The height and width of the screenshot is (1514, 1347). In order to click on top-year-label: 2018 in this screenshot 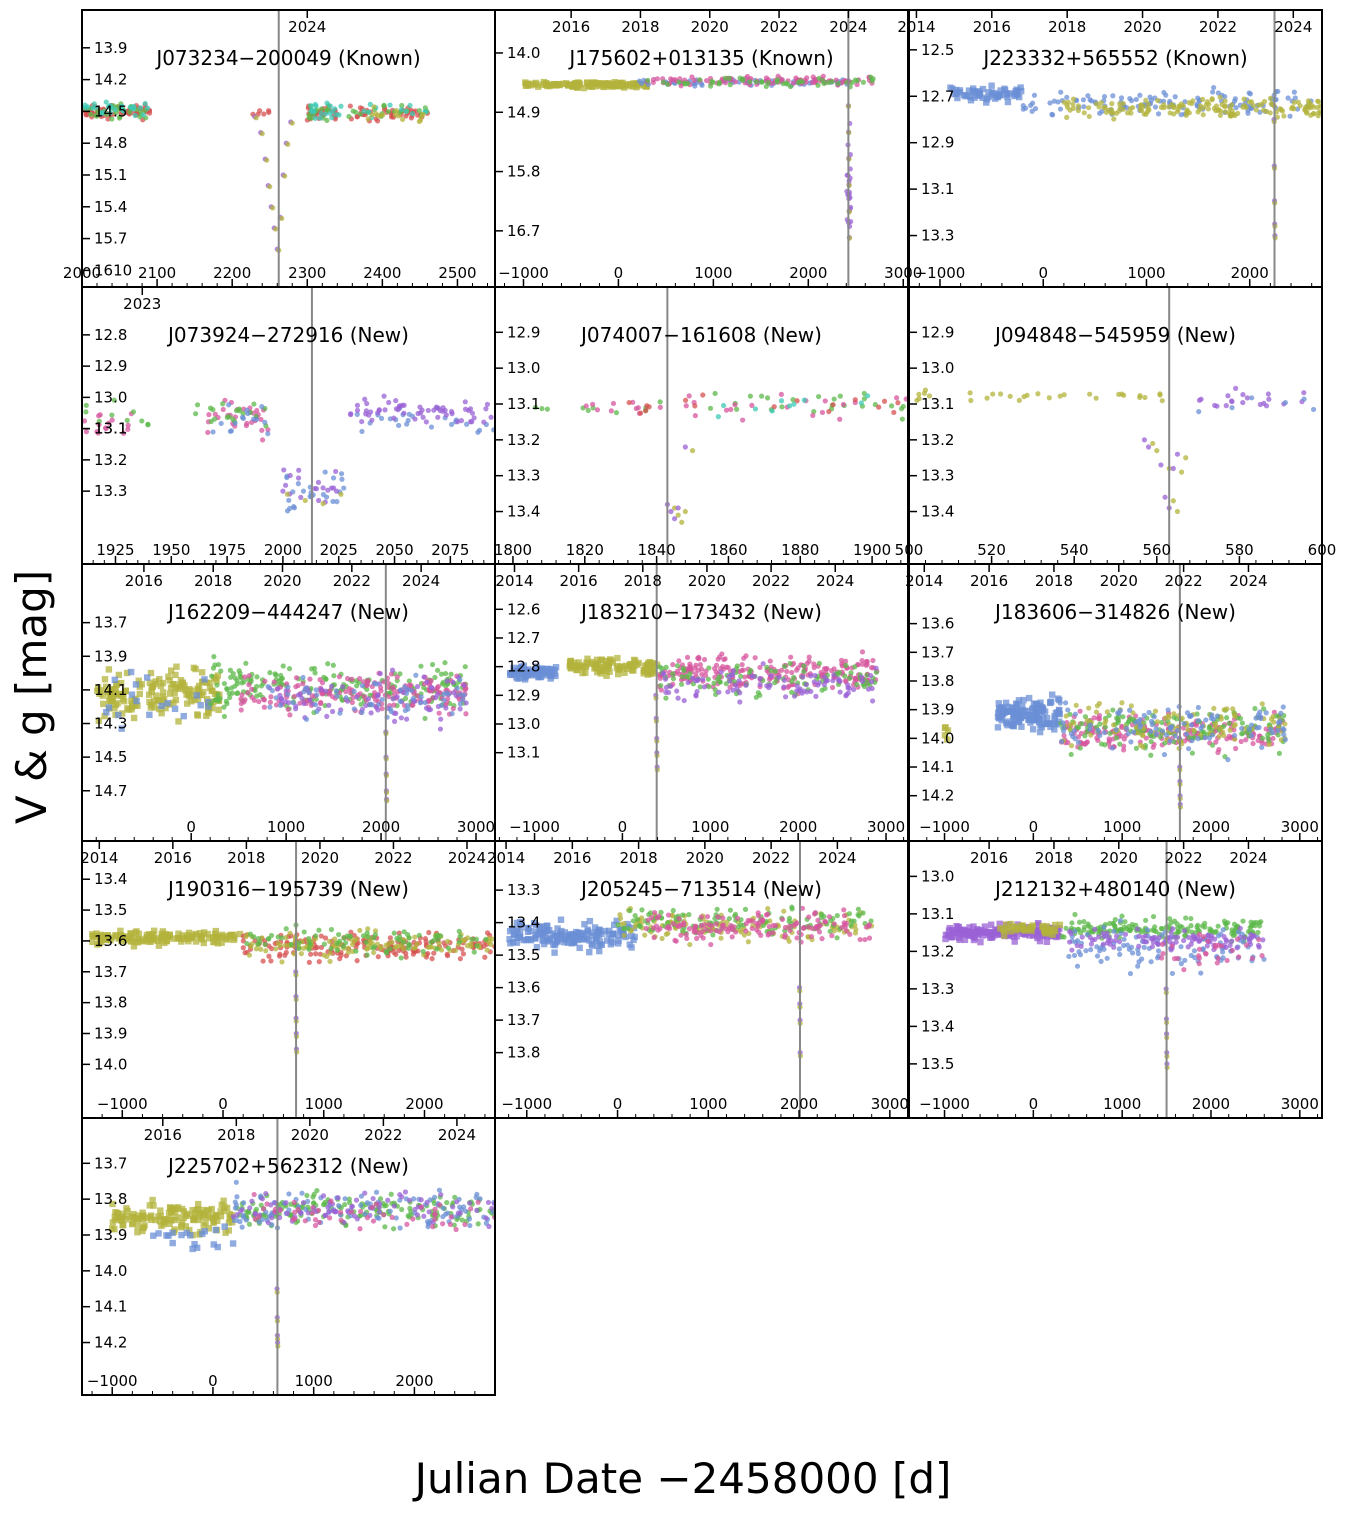, I will do `click(1067, 27)`.